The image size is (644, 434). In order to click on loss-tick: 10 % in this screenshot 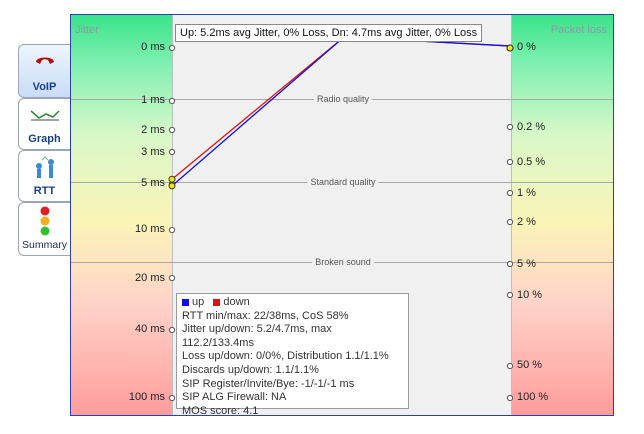, I will do `click(530, 295)`.